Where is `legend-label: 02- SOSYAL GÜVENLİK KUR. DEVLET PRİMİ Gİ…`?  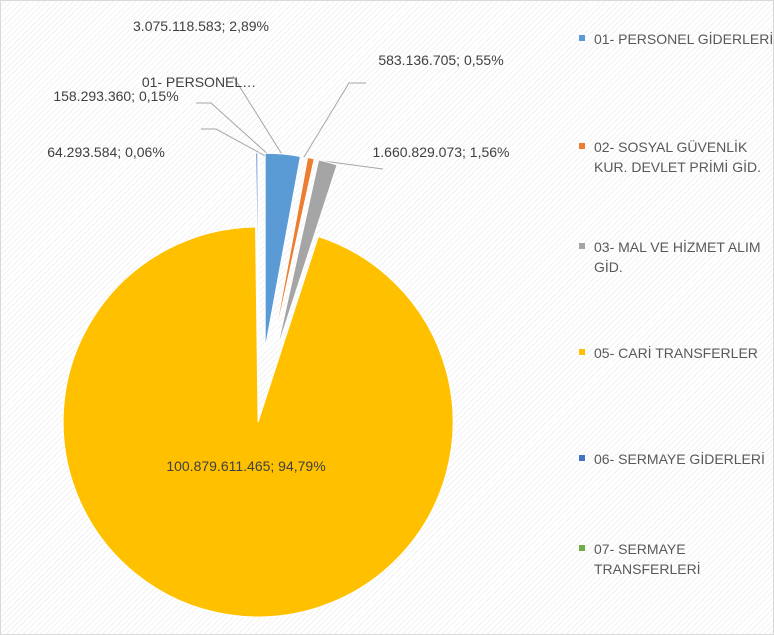
legend-label: 02- SOSYAL GÜVENLİK KUR. DEVLET PRİMİ Gİ… is located at coordinates (677, 157).